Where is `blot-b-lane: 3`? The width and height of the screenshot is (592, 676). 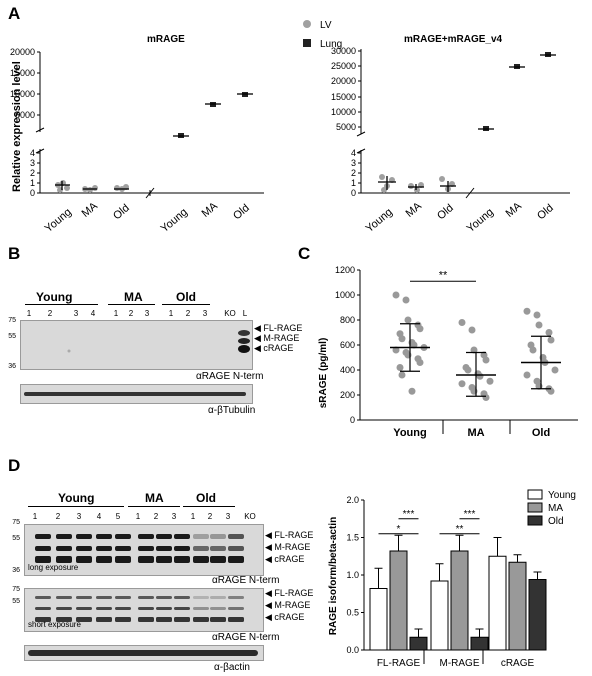 blot-b-lane: 3 is located at coordinates (147, 313).